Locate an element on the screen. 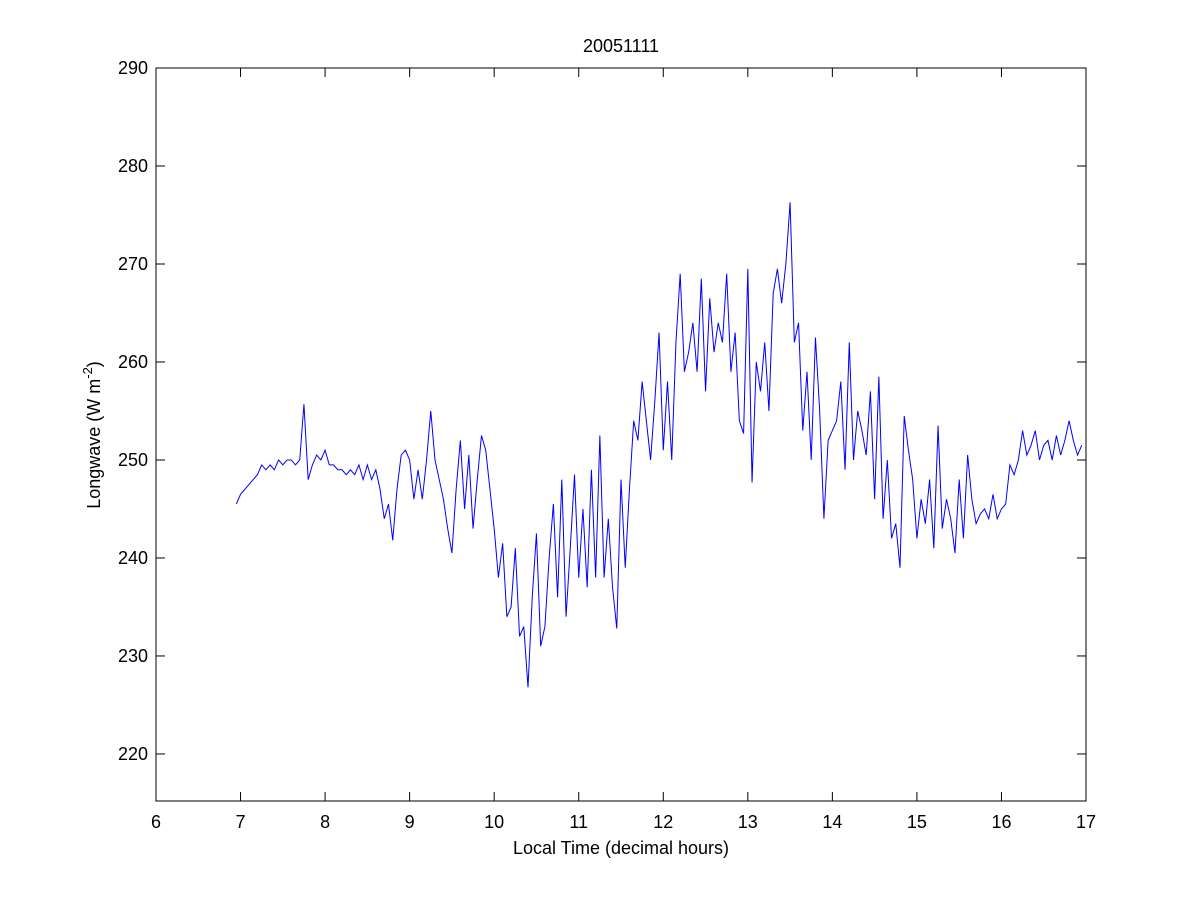  x-axis-label: Local Time (decimal hours) is located at coordinates (621, 848).